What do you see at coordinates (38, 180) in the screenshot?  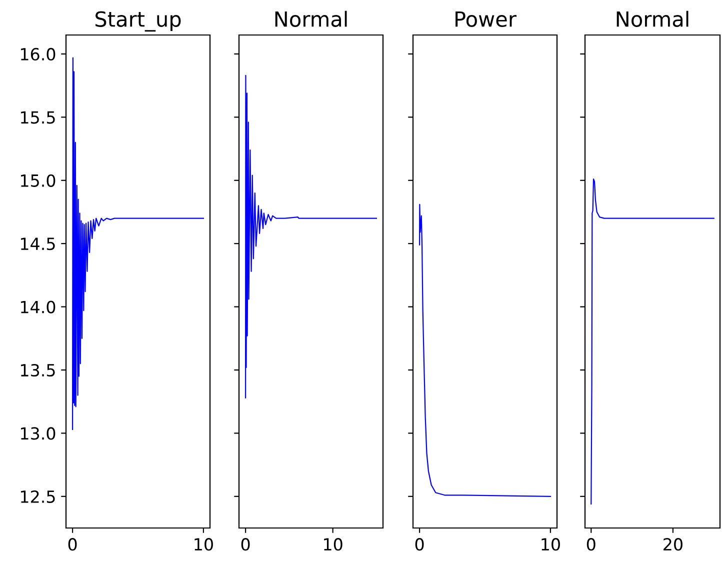 I see `y-tick-label: 15.0` at bounding box center [38, 180].